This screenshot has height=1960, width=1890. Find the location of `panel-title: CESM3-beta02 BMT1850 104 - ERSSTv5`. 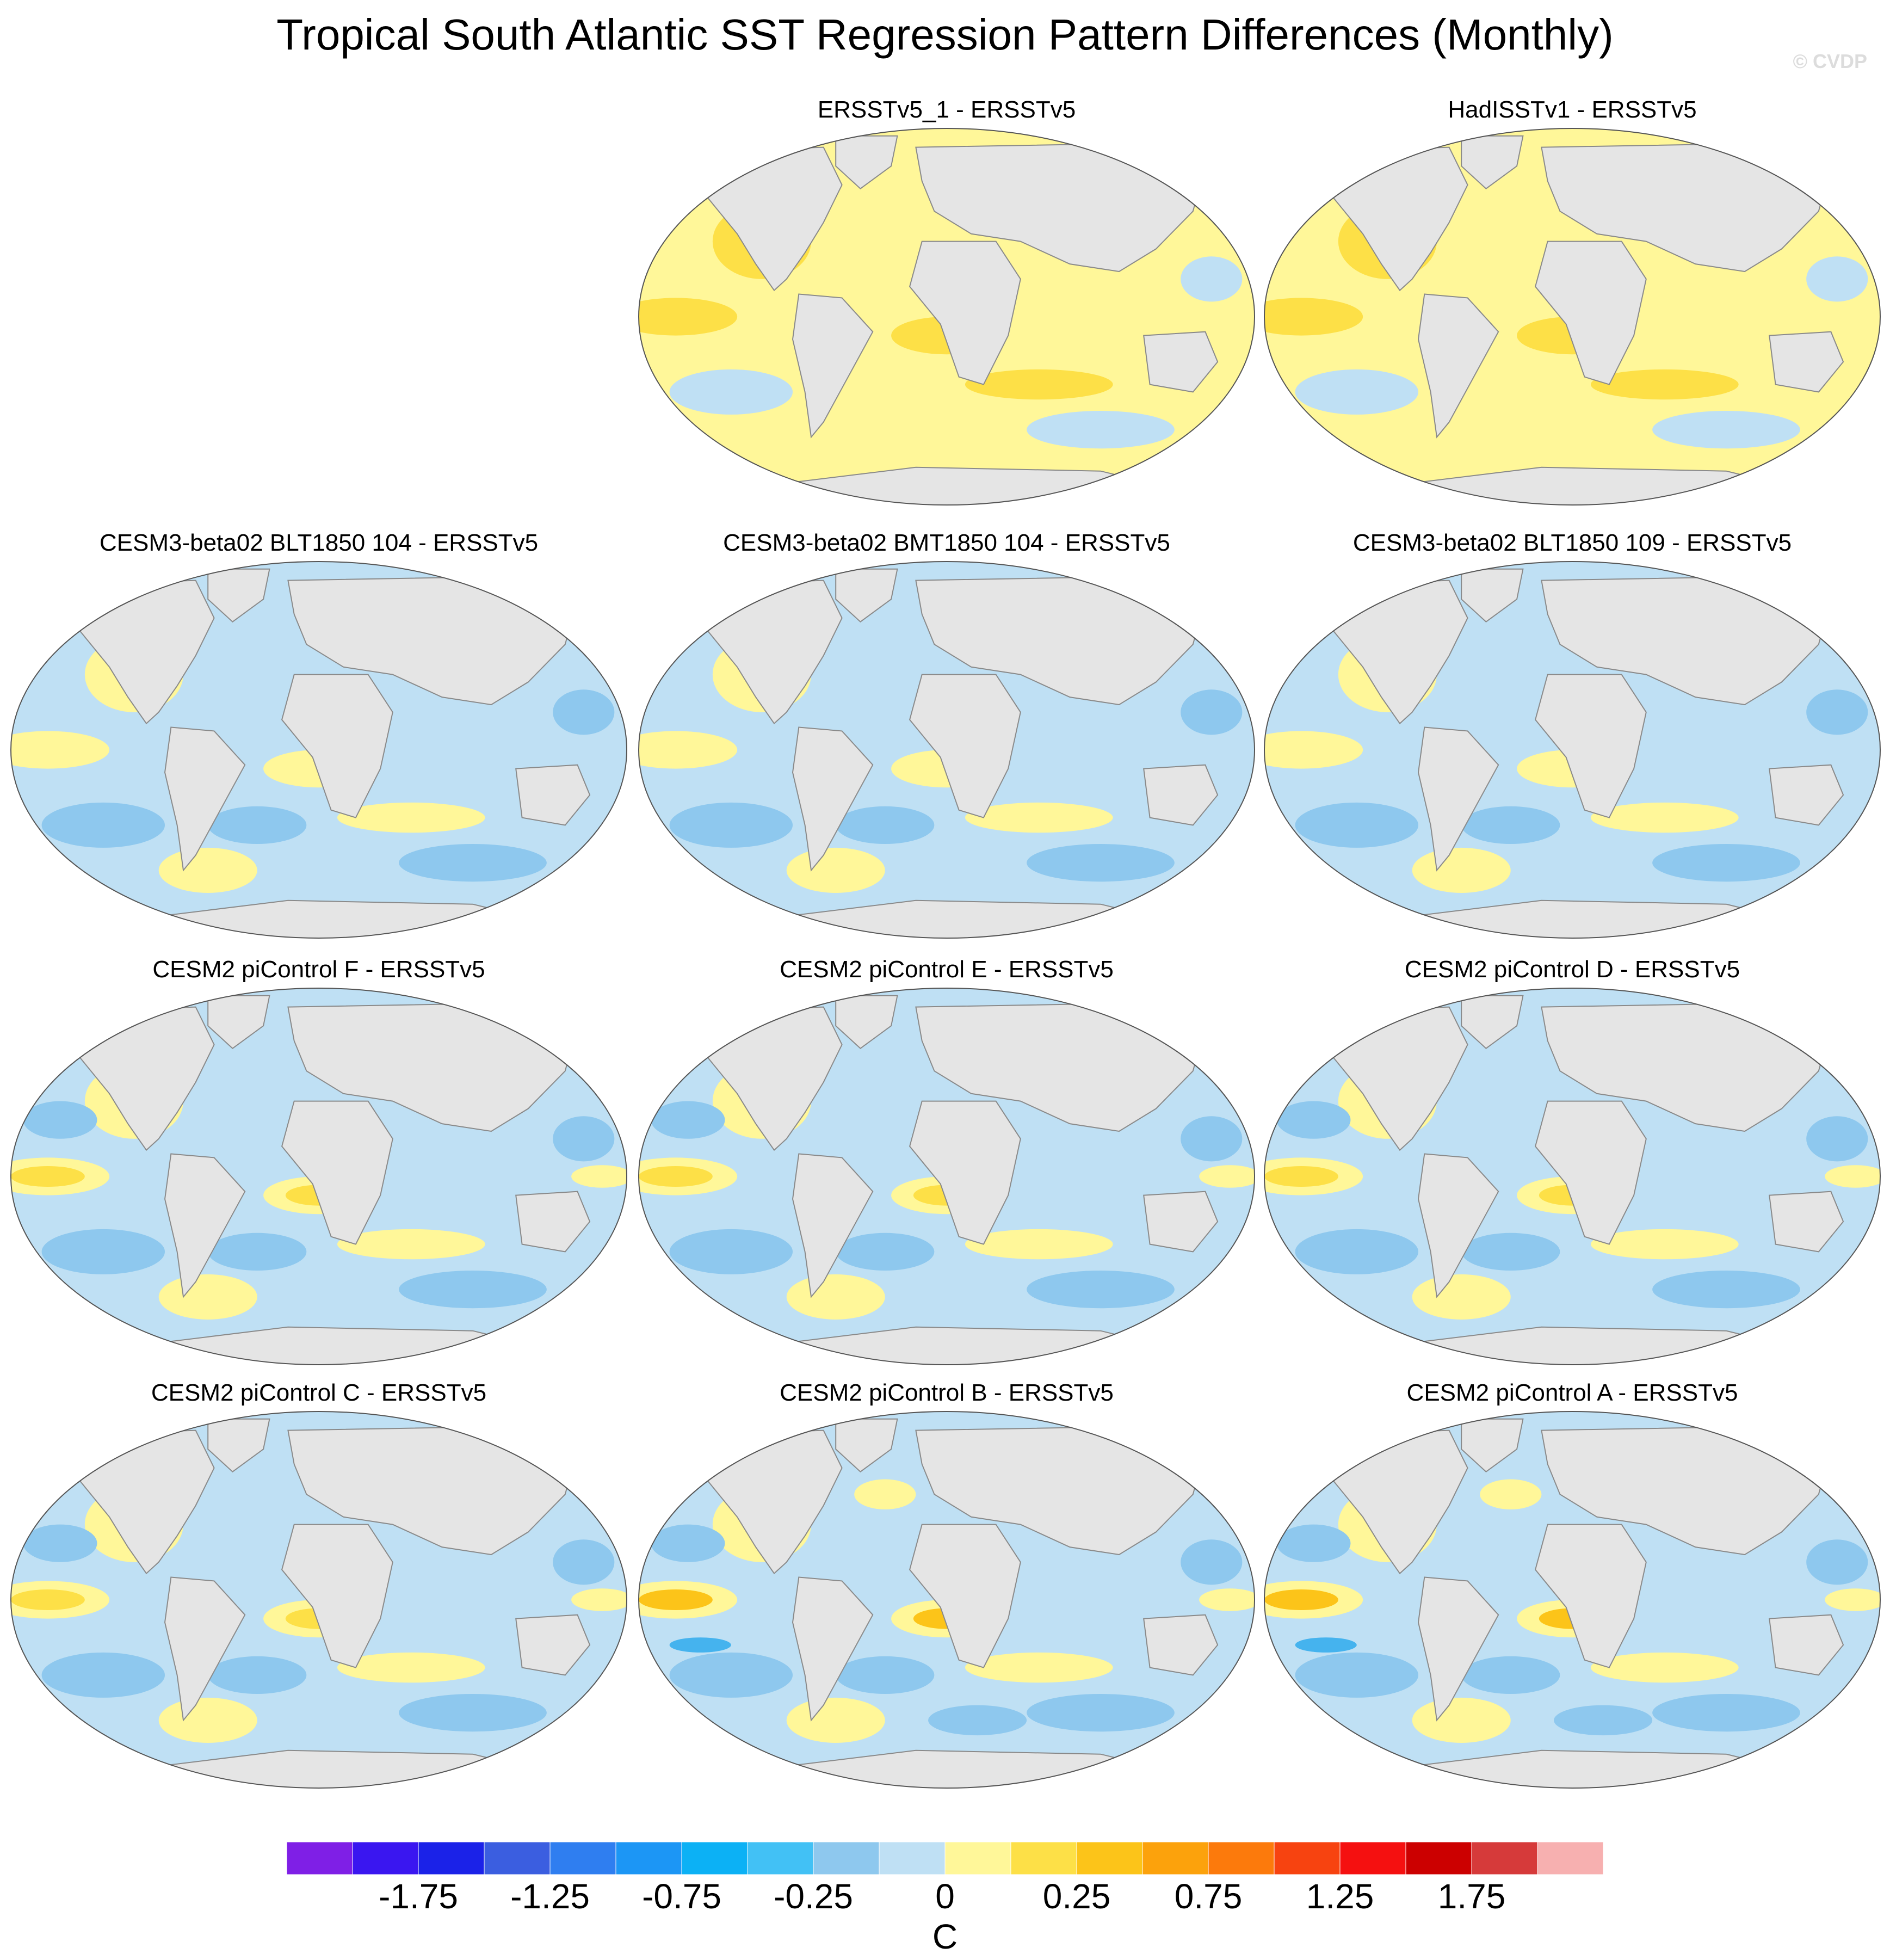

panel-title: CESM3-beta02 BMT1850 104 - ERSSTv5 is located at coordinates (946, 542).